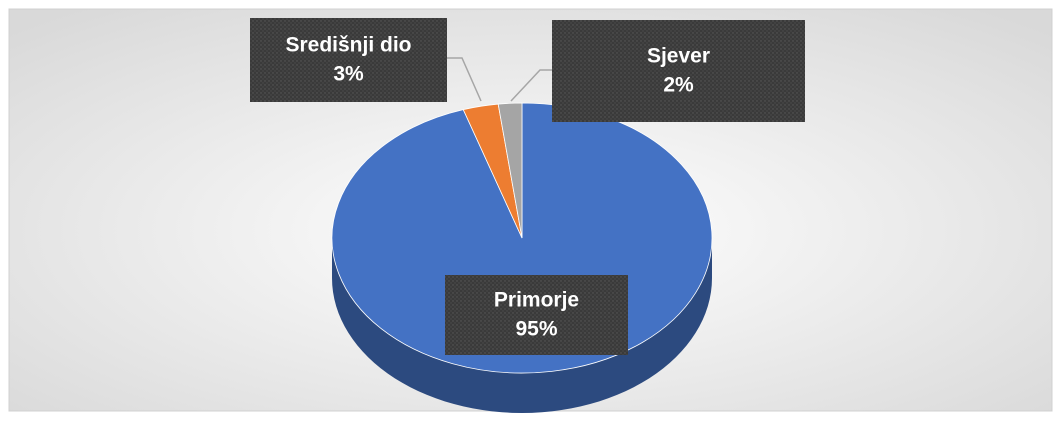 Image resolution: width=1061 pixels, height=421 pixels. What do you see at coordinates (536, 329) in the screenshot?
I see `value-label: 95%` at bounding box center [536, 329].